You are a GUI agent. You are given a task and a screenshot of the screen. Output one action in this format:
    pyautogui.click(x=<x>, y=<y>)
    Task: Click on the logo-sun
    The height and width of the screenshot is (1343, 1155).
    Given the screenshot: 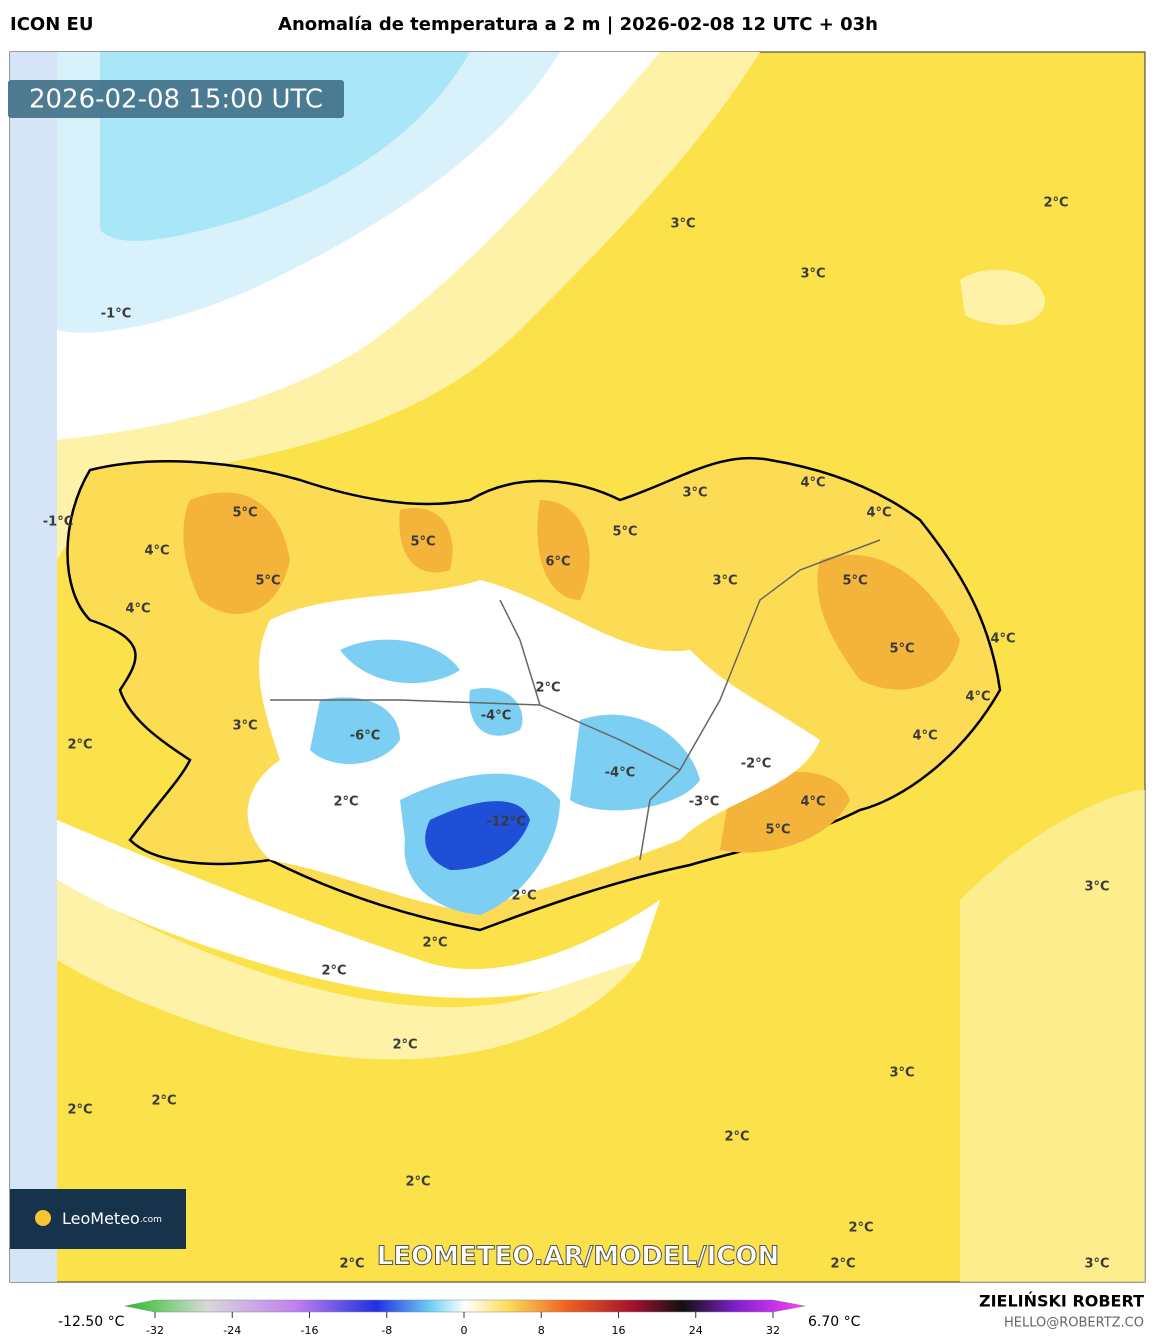 What is the action you would take?
    pyautogui.click(x=43, y=1218)
    